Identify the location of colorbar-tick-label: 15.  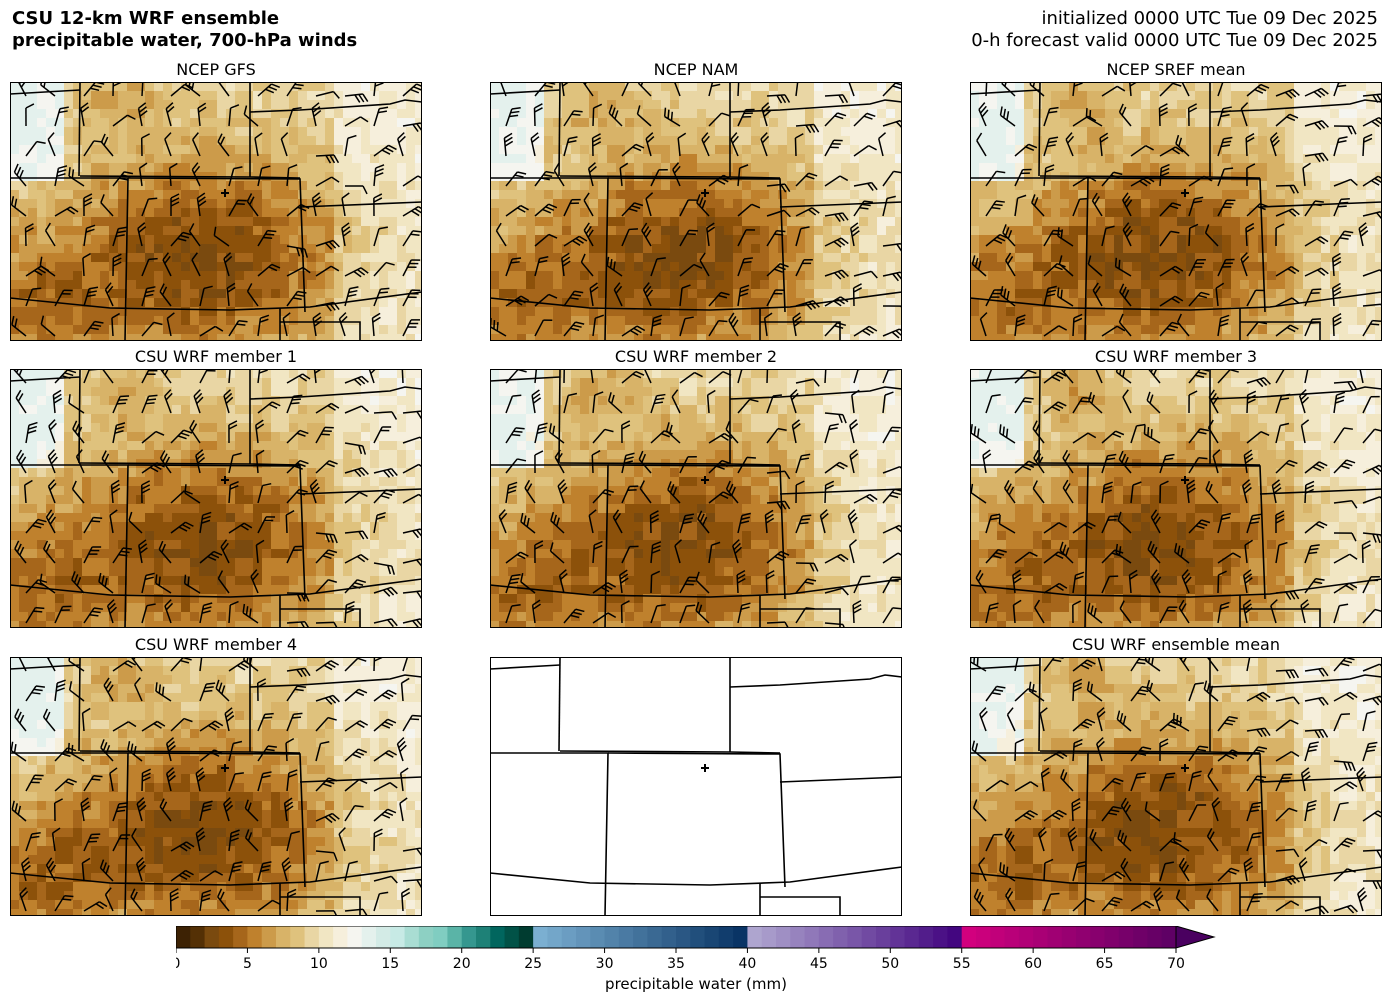
(390, 964).